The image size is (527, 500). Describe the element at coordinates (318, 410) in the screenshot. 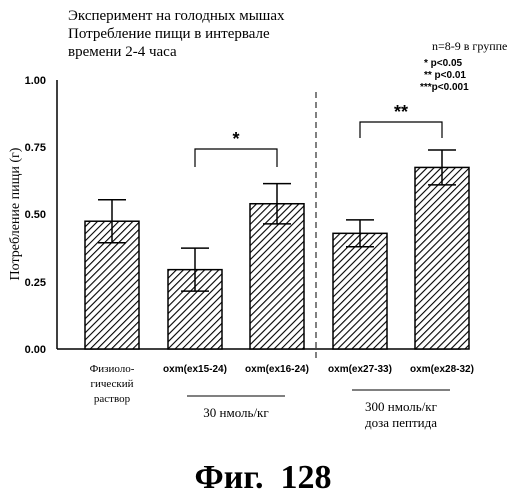

I see `group-labels: 30 нмоль/кг 300 нмоль/кгдоза пептида` at that location.